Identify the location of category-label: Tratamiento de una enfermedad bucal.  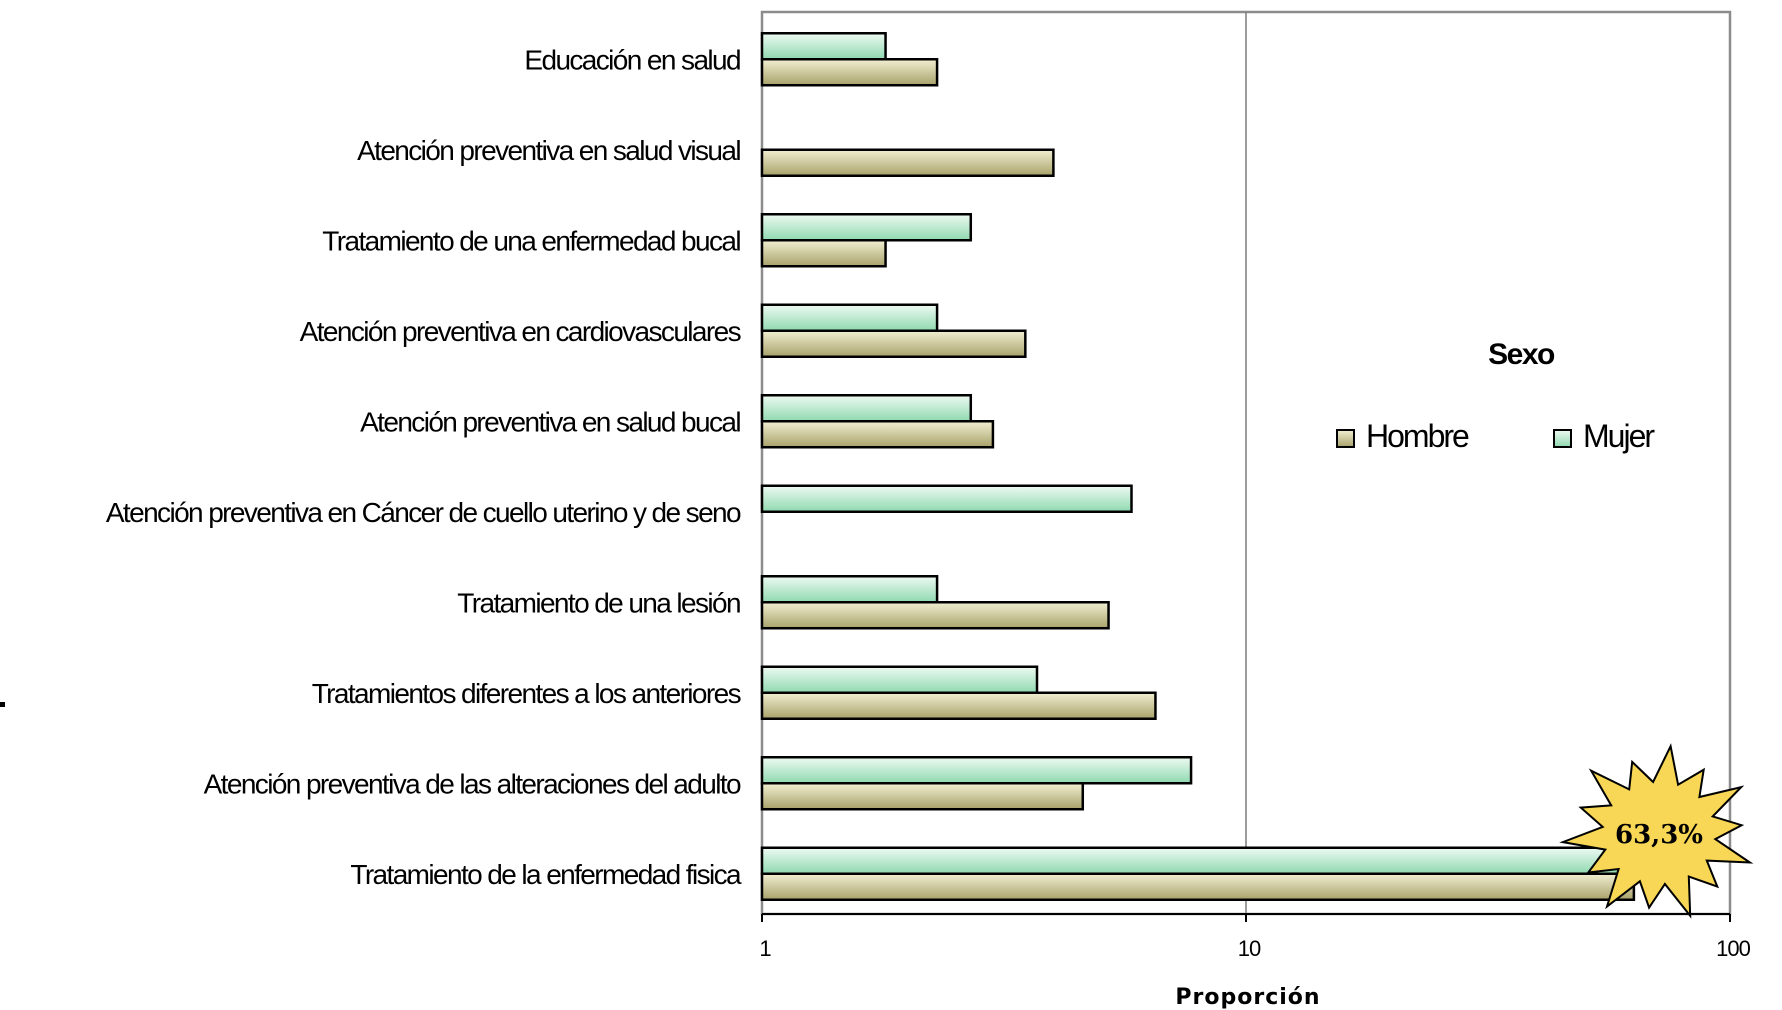
(531, 240).